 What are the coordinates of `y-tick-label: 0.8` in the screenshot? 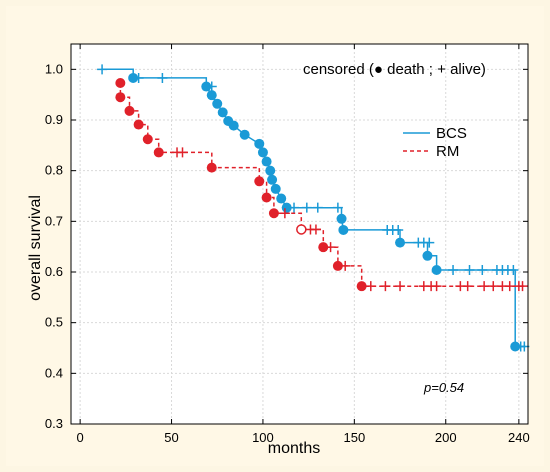 It's located at (54, 170).